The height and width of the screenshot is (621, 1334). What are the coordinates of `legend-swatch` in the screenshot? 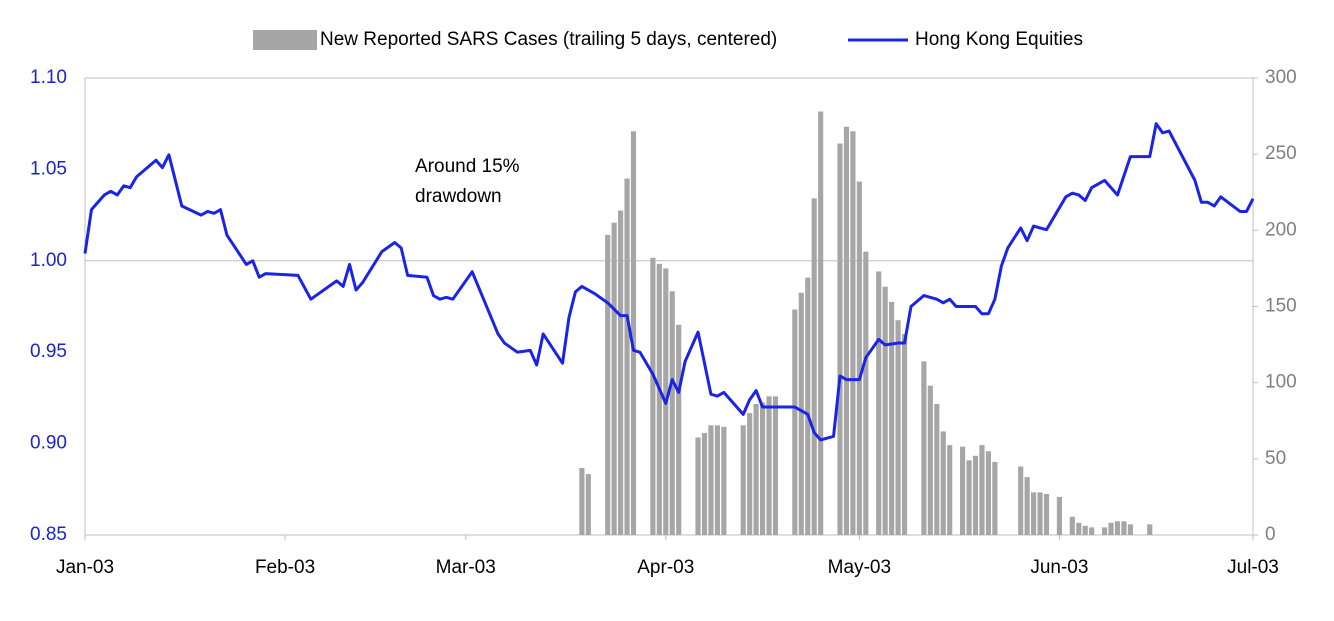 It's located at (285, 40).